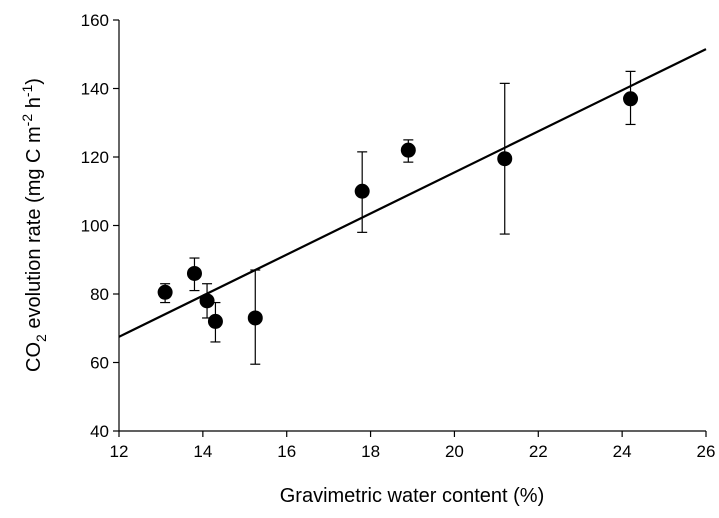 Image resolution: width=719 pixels, height=518 pixels. What do you see at coordinates (370, 451) in the screenshot?
I see `x-tick-label: 18` at bounding box center [370, 451].